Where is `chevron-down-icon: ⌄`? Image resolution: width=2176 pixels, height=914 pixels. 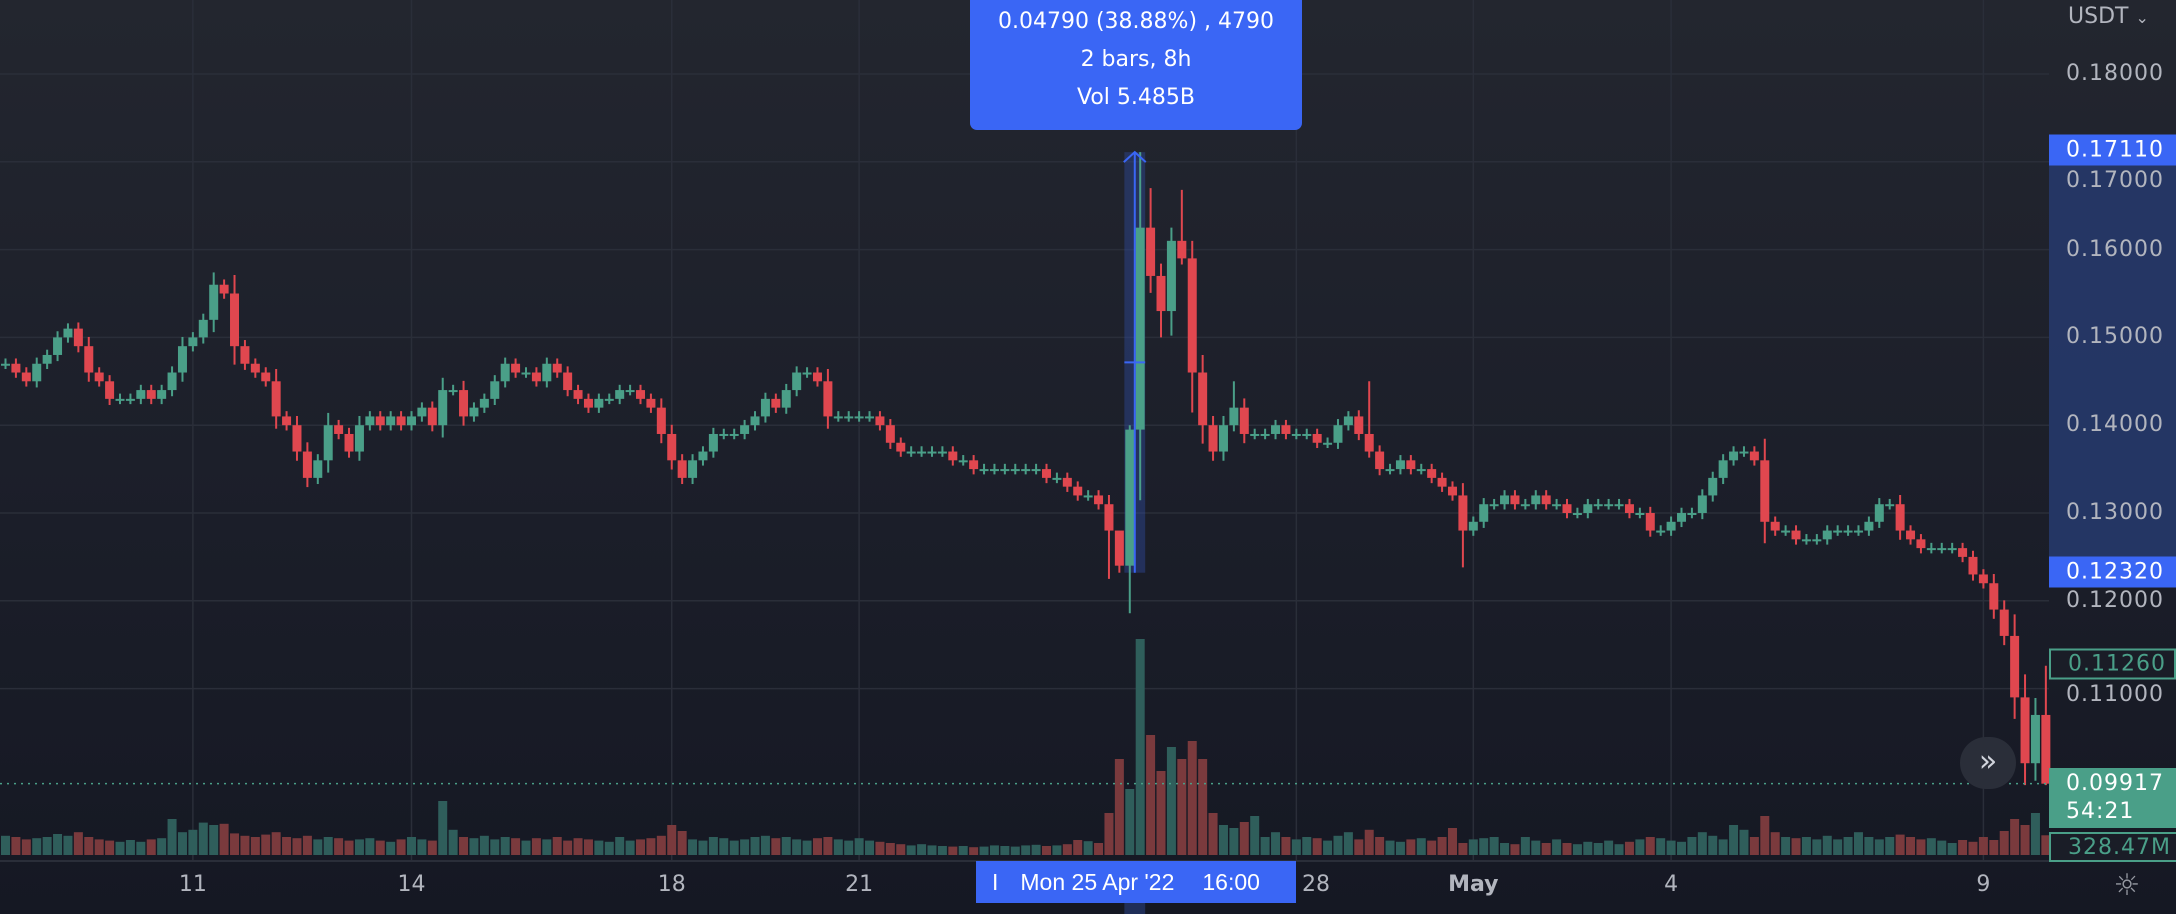
chevron-down-icon: ⌄ is located at coordinates (2142, 17).